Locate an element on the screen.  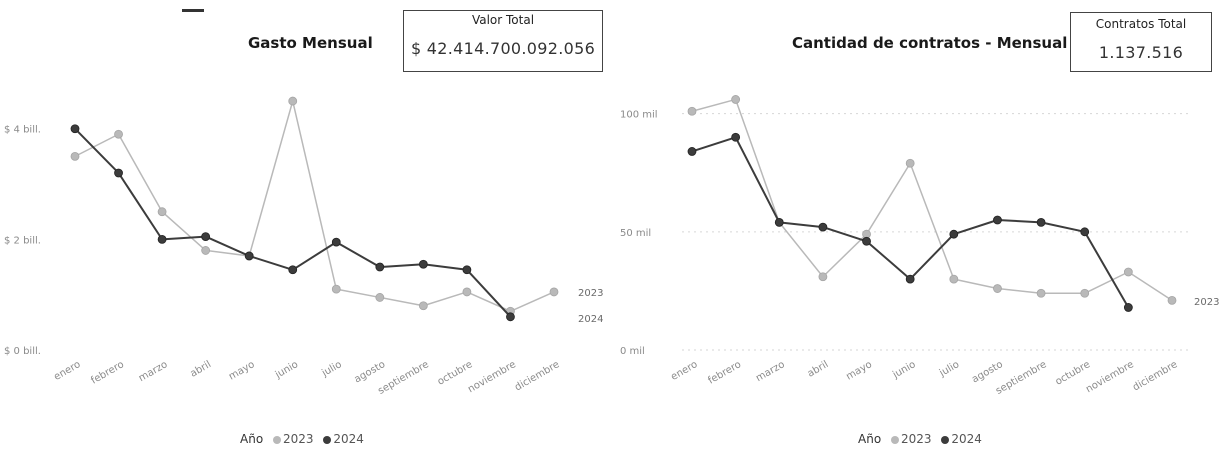
y-tick-label: $ 0 bill. is located at coordinates (22, 351).